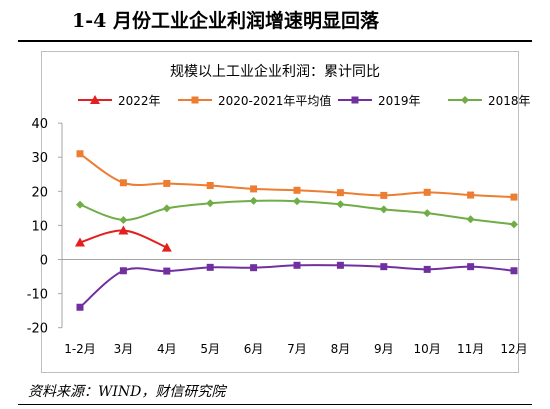 Image resolution: width=550 pixels, height=409 pixels. I want to click on series-line, so click(297, 286).